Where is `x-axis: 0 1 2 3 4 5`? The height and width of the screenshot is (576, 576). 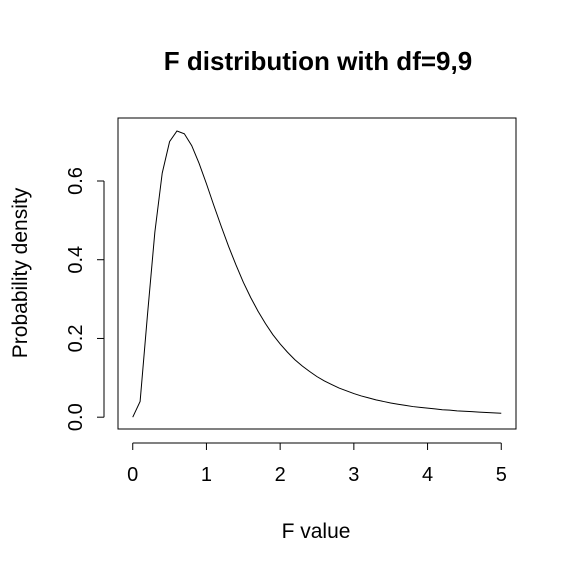
x-axis: 0 1 2 3 4 5 is located at coordinates (317, 464).